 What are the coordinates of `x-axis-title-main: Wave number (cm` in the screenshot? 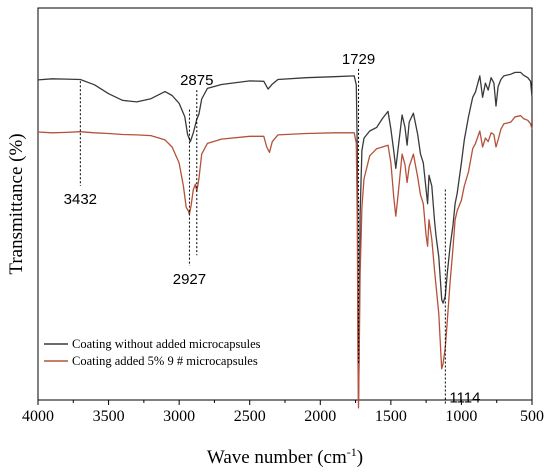 It's located at (277, 457).